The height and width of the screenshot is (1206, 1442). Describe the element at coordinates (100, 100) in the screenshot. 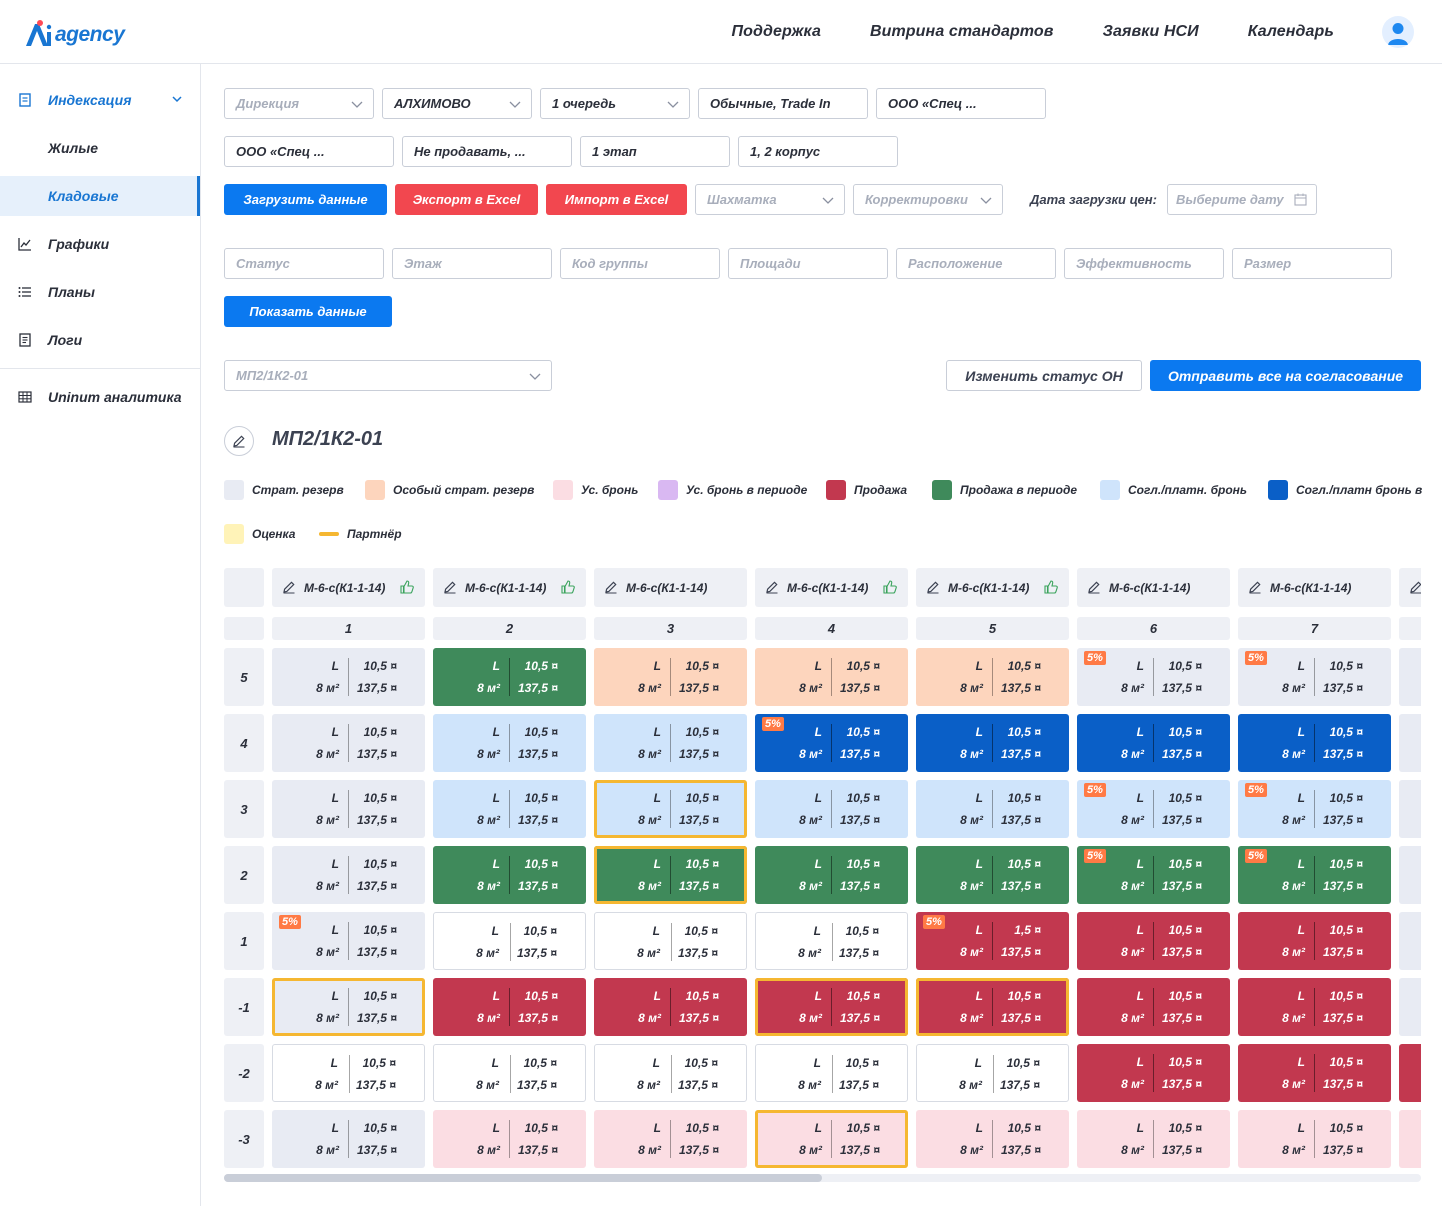

I see `sidebar-item-indexation: Индексация` at that location.